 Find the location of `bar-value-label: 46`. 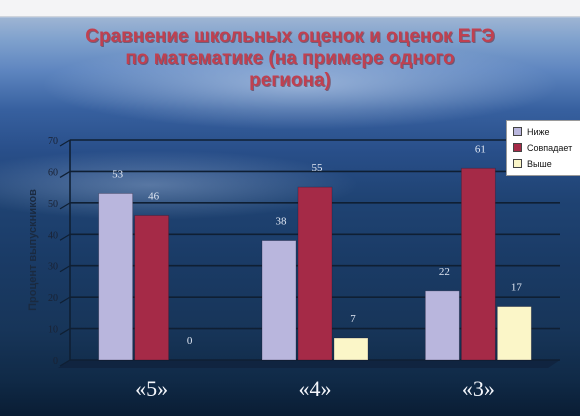

bar-value-label: 46 is located at coordinates (154, 196).